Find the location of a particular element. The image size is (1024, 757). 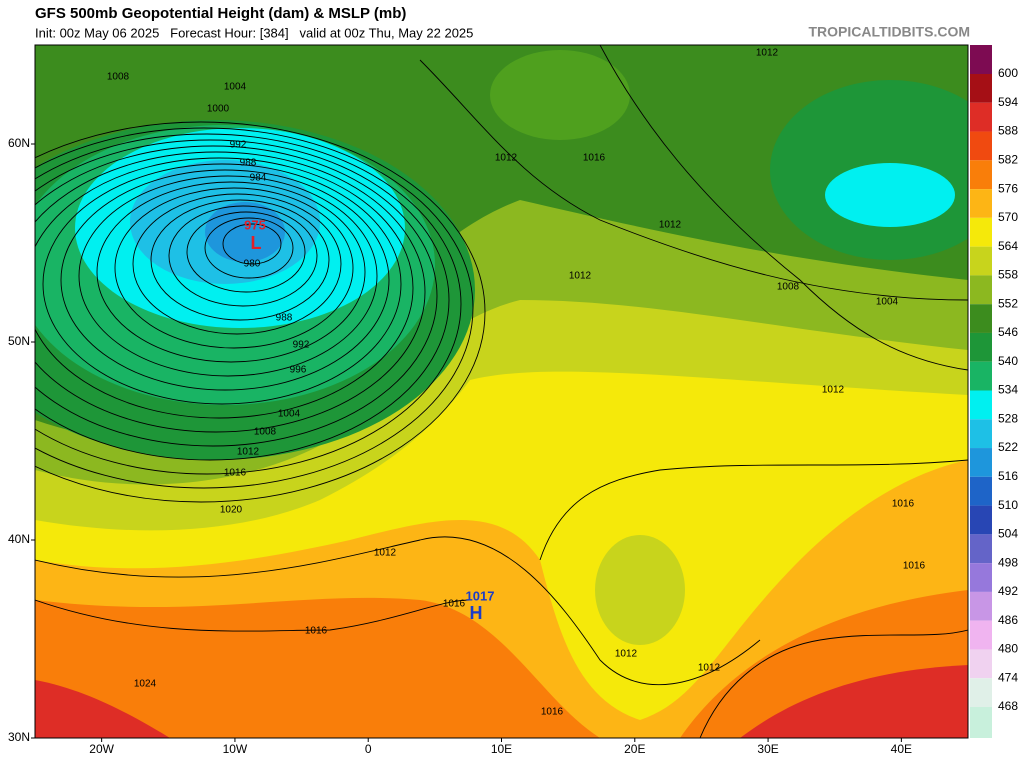

high-symbol: H is located at coordinates (476, 613).